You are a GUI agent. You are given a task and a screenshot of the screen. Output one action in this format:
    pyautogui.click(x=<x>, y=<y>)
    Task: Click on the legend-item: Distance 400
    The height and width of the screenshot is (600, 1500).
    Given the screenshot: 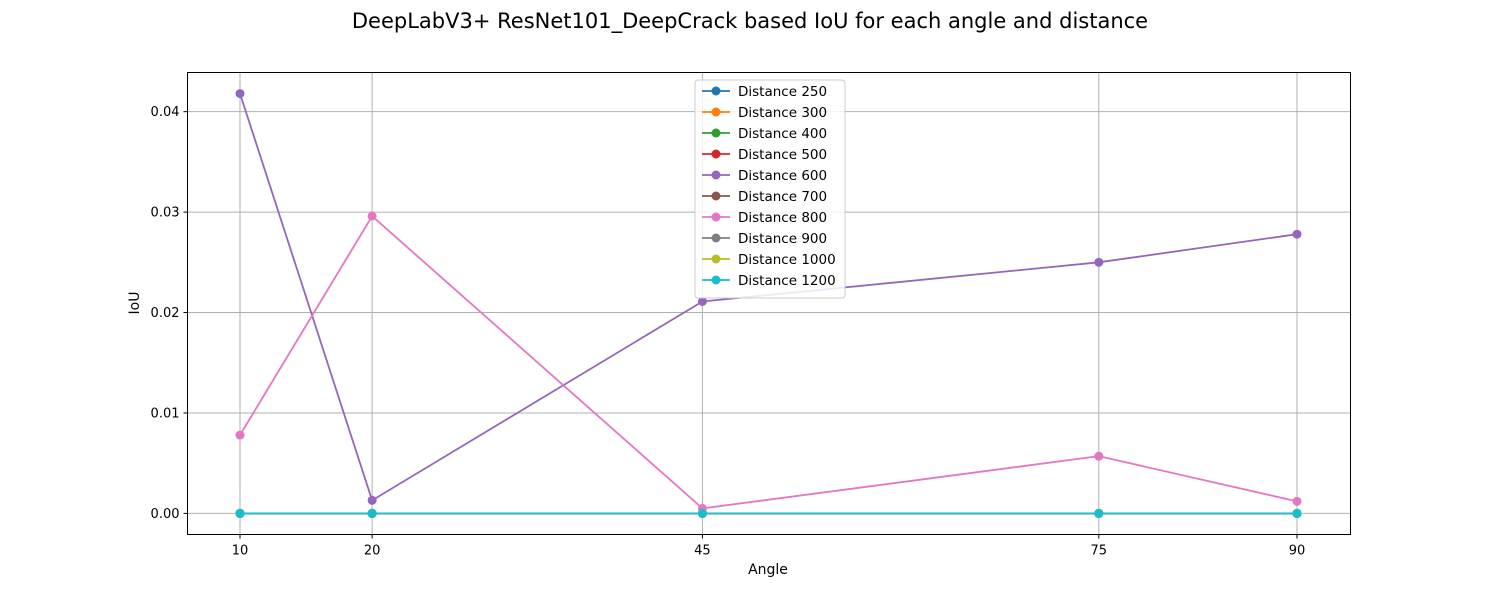 What is the action you would take?
    pyautogui.click(x=764, y=134)
    